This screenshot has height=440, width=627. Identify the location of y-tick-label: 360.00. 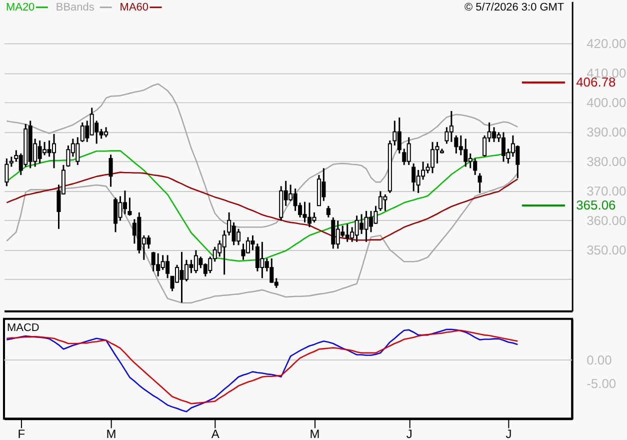
(606, 220).